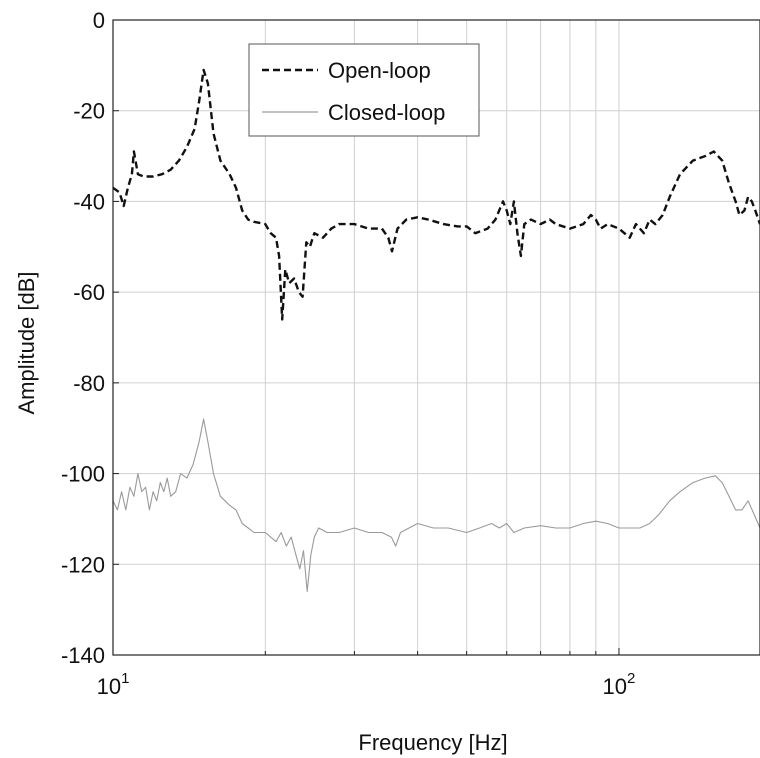  Describe the element at coordinates (83, 655) in the screenshot. I see `y-tick-label: -140` at that location.